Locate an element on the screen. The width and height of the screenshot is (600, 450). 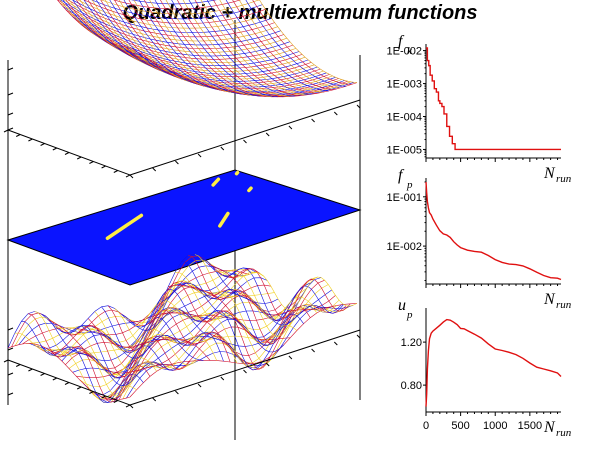
fk-plot-series-line is located at coordinates (493, 99).